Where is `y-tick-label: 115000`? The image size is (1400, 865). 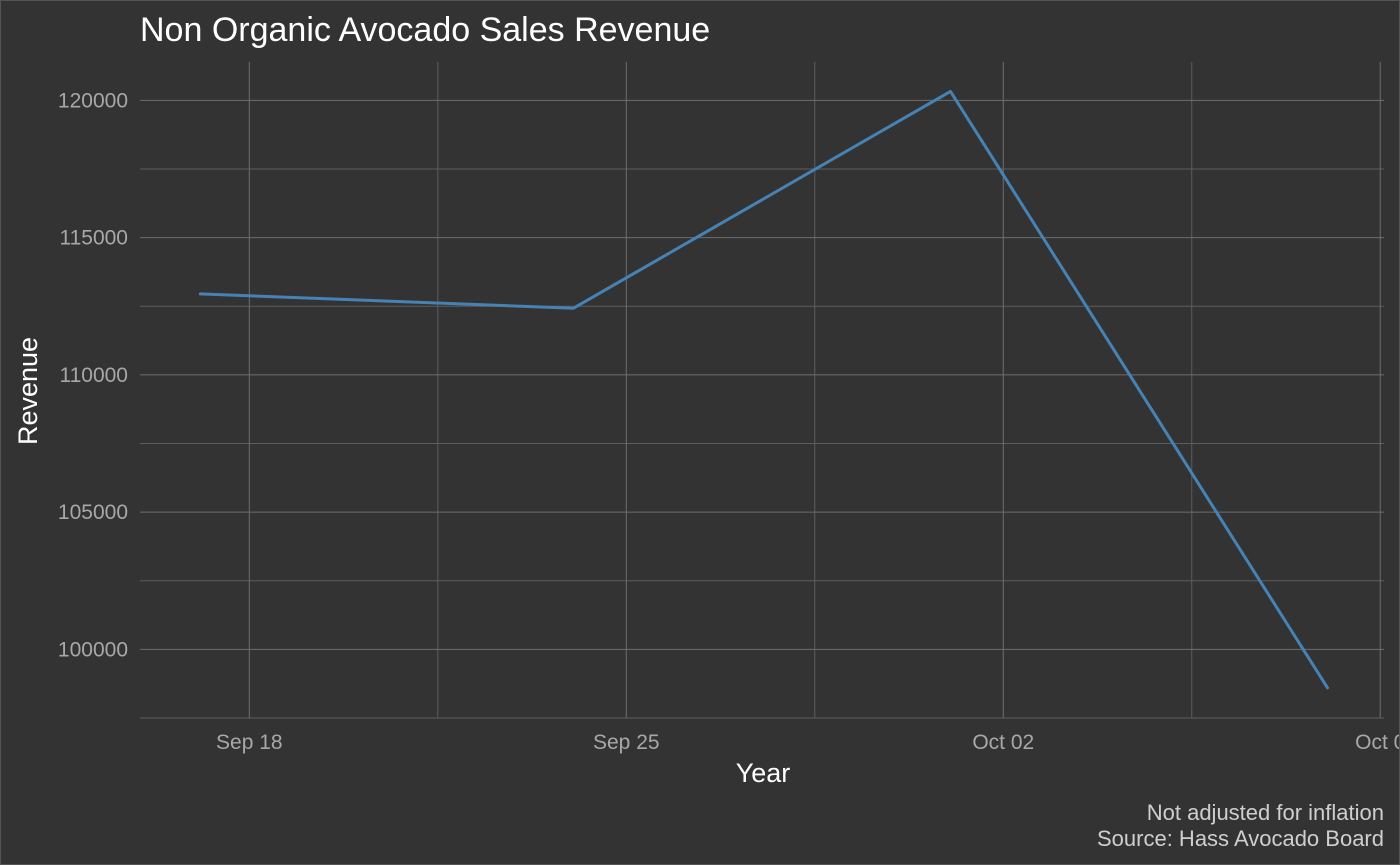 y-tick-label: 115000 is located at coordinates (93, 238).